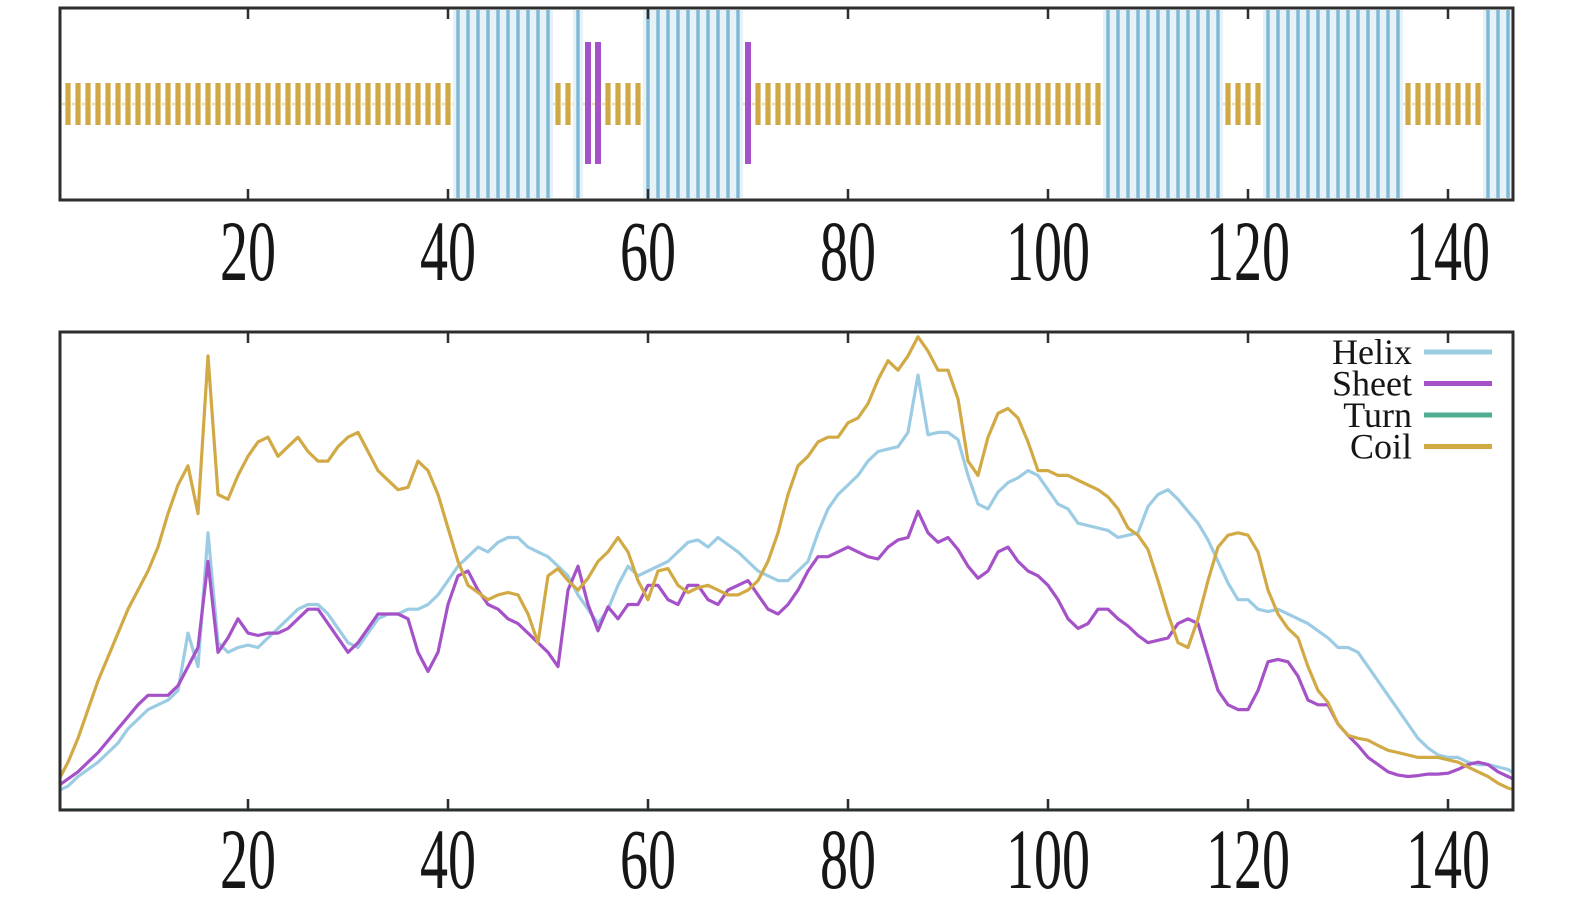 The image size is (1575, 903). Describe the element at coordinates (1377, 415) in the screenshot. I see `legend-label-turn: Turn` at that location.